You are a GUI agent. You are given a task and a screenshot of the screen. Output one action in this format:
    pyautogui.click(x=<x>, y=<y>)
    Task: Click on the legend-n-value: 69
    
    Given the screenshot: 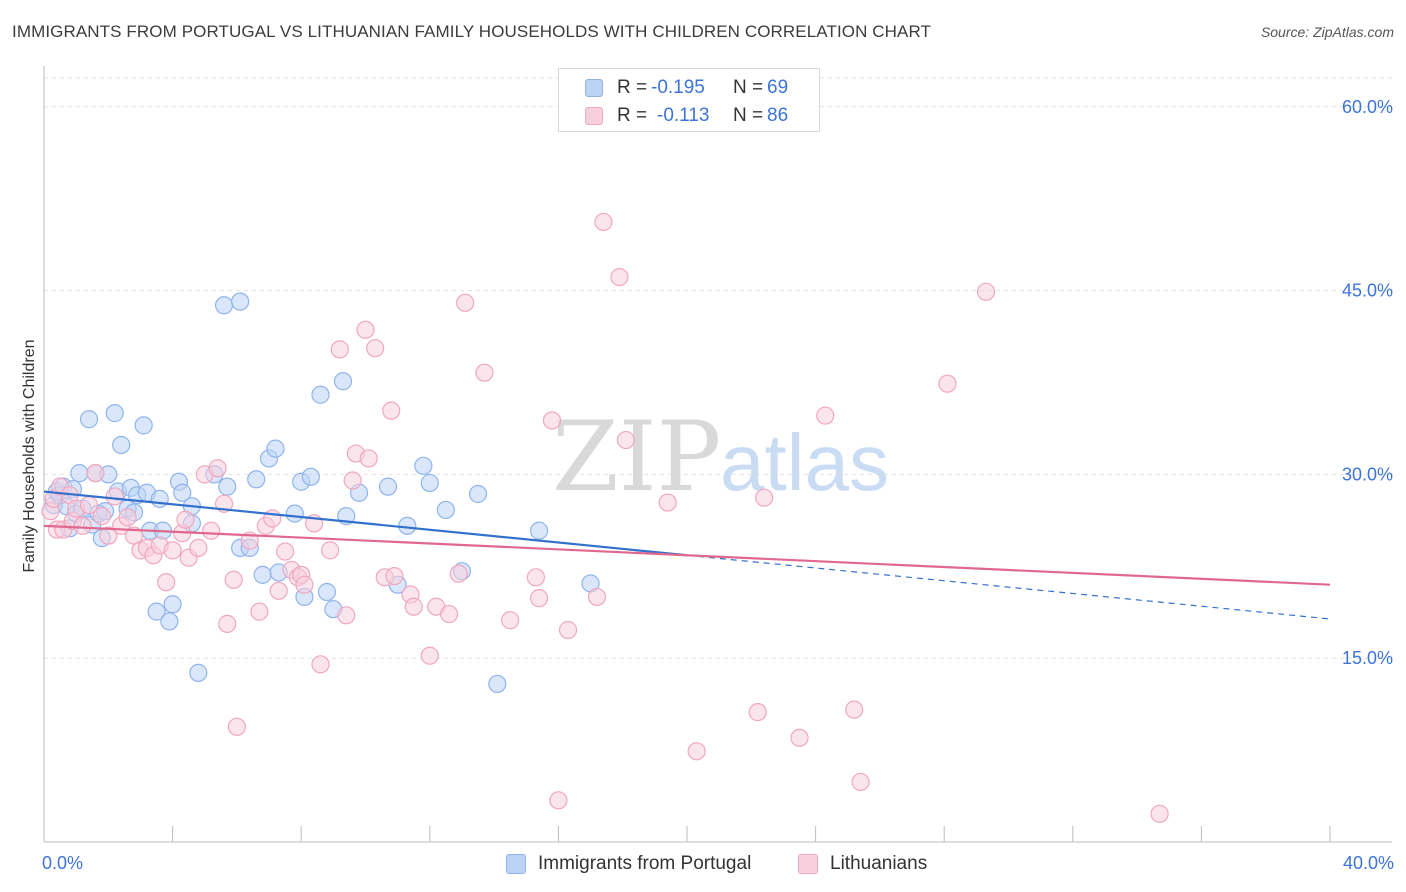 What is the action you would take?
    pyautogui.click(x=778, y=87)
    